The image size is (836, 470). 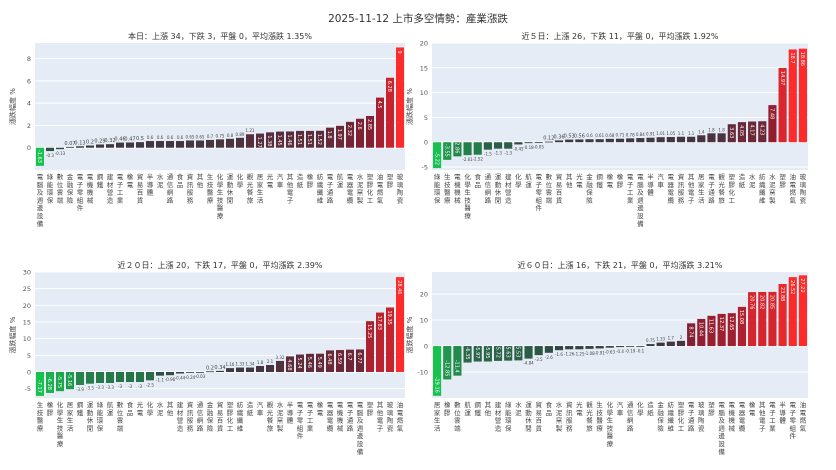 I want to click on x-tick-char: 塑, so click(x=370, y=176).